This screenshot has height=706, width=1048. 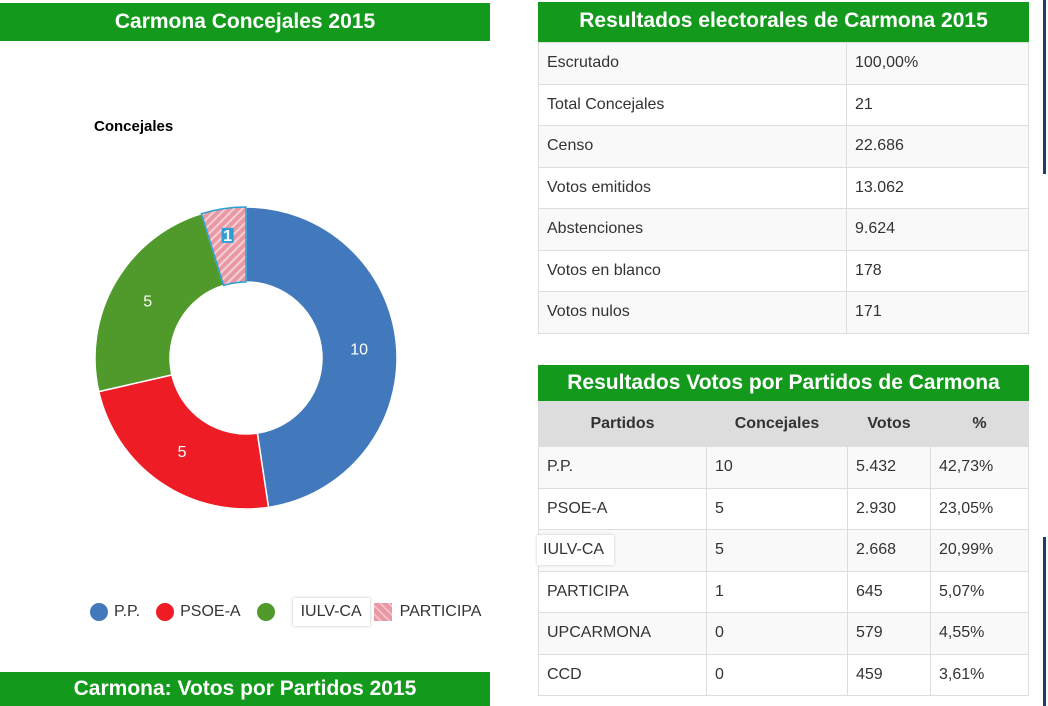 I want to click on table-row: UPCARMONA 0 579 4,55%, so click(x=783, y=633).